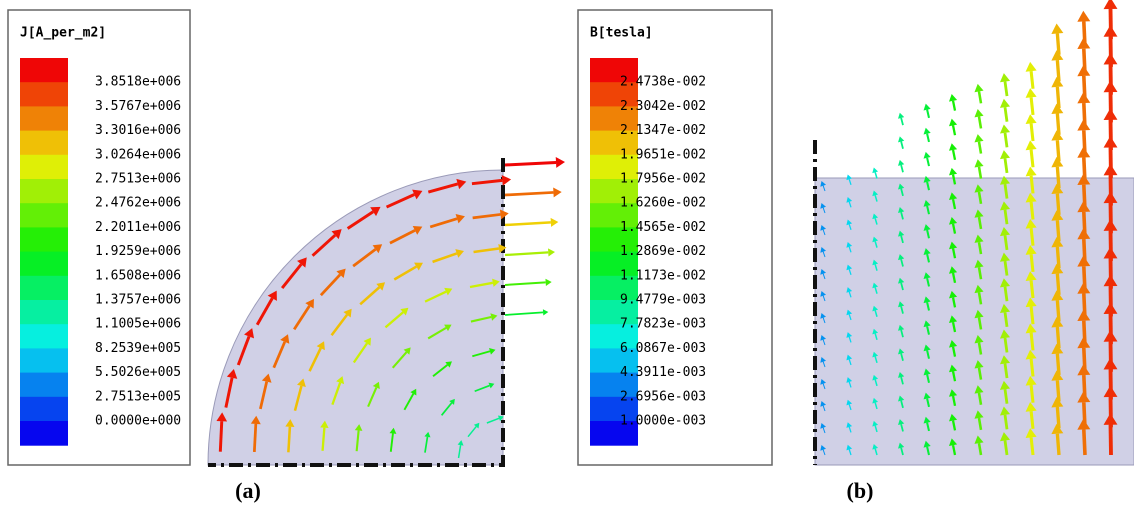 This screenshot has height=508, width=1134. Describe the element at coordinates (138, 82) in the screenshot. I see `legend-label: 3.8518e+006` at that location.